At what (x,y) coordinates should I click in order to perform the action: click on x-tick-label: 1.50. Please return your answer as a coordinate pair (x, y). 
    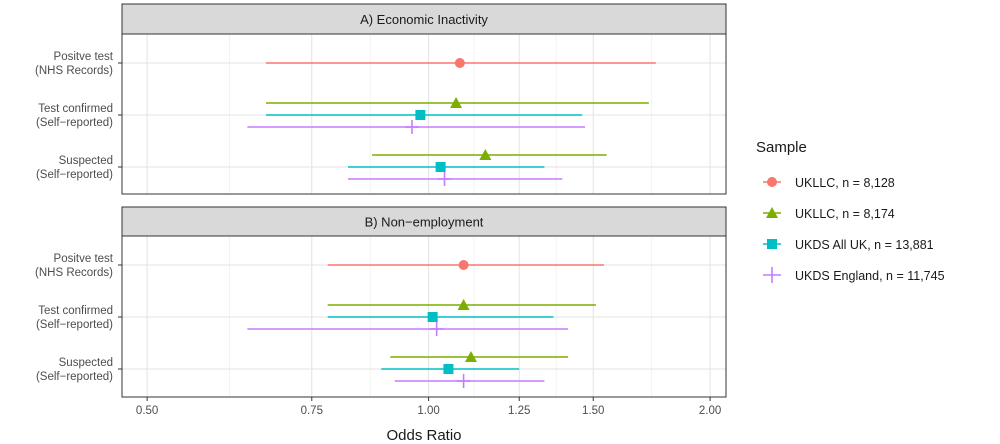
    Looking at the image, I should click on (593, 411).